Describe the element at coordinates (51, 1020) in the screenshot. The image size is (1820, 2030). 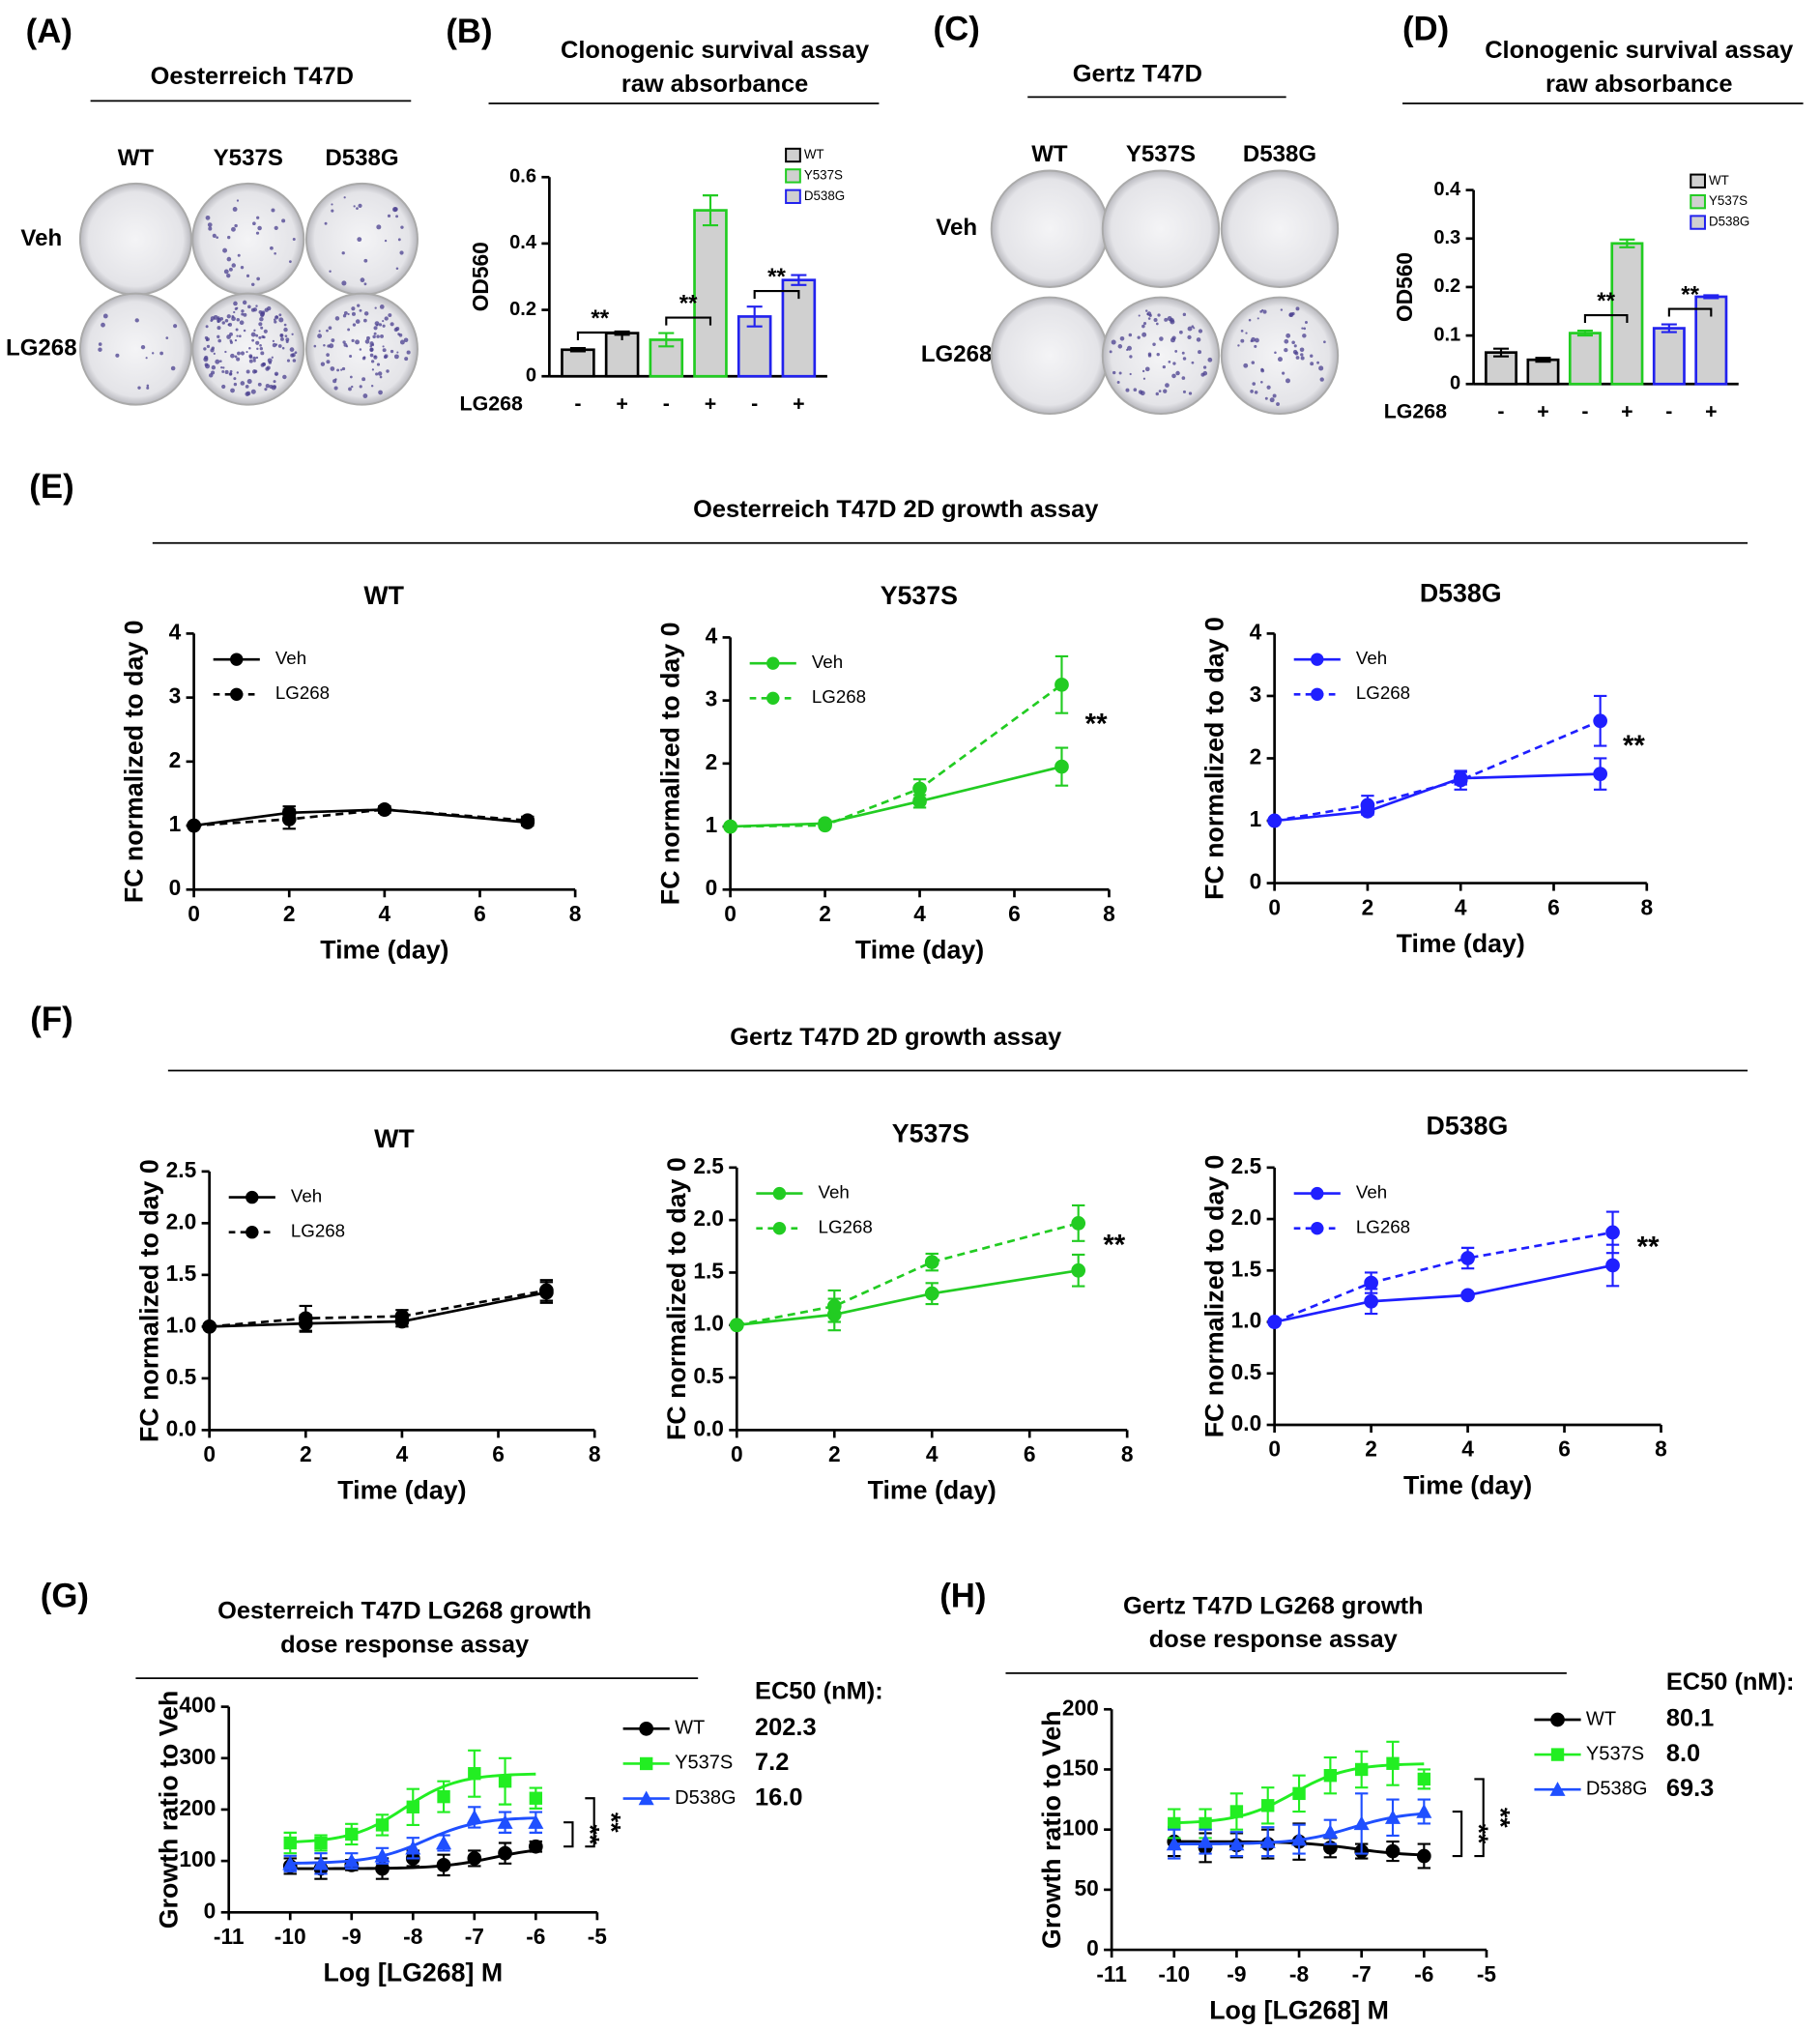
I see `panel-label: (F)` at that location.